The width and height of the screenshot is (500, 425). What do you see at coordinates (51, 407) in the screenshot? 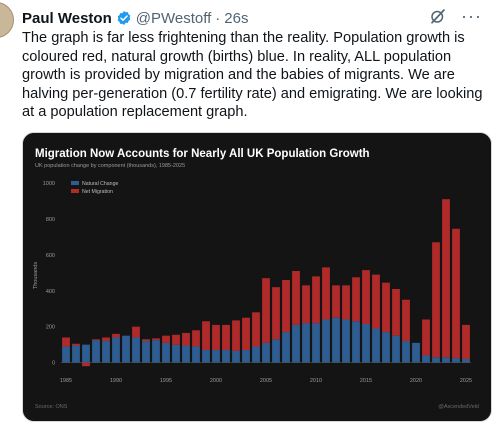
I see `chart-source: Source: ONS` at bounding box center [51, 407].